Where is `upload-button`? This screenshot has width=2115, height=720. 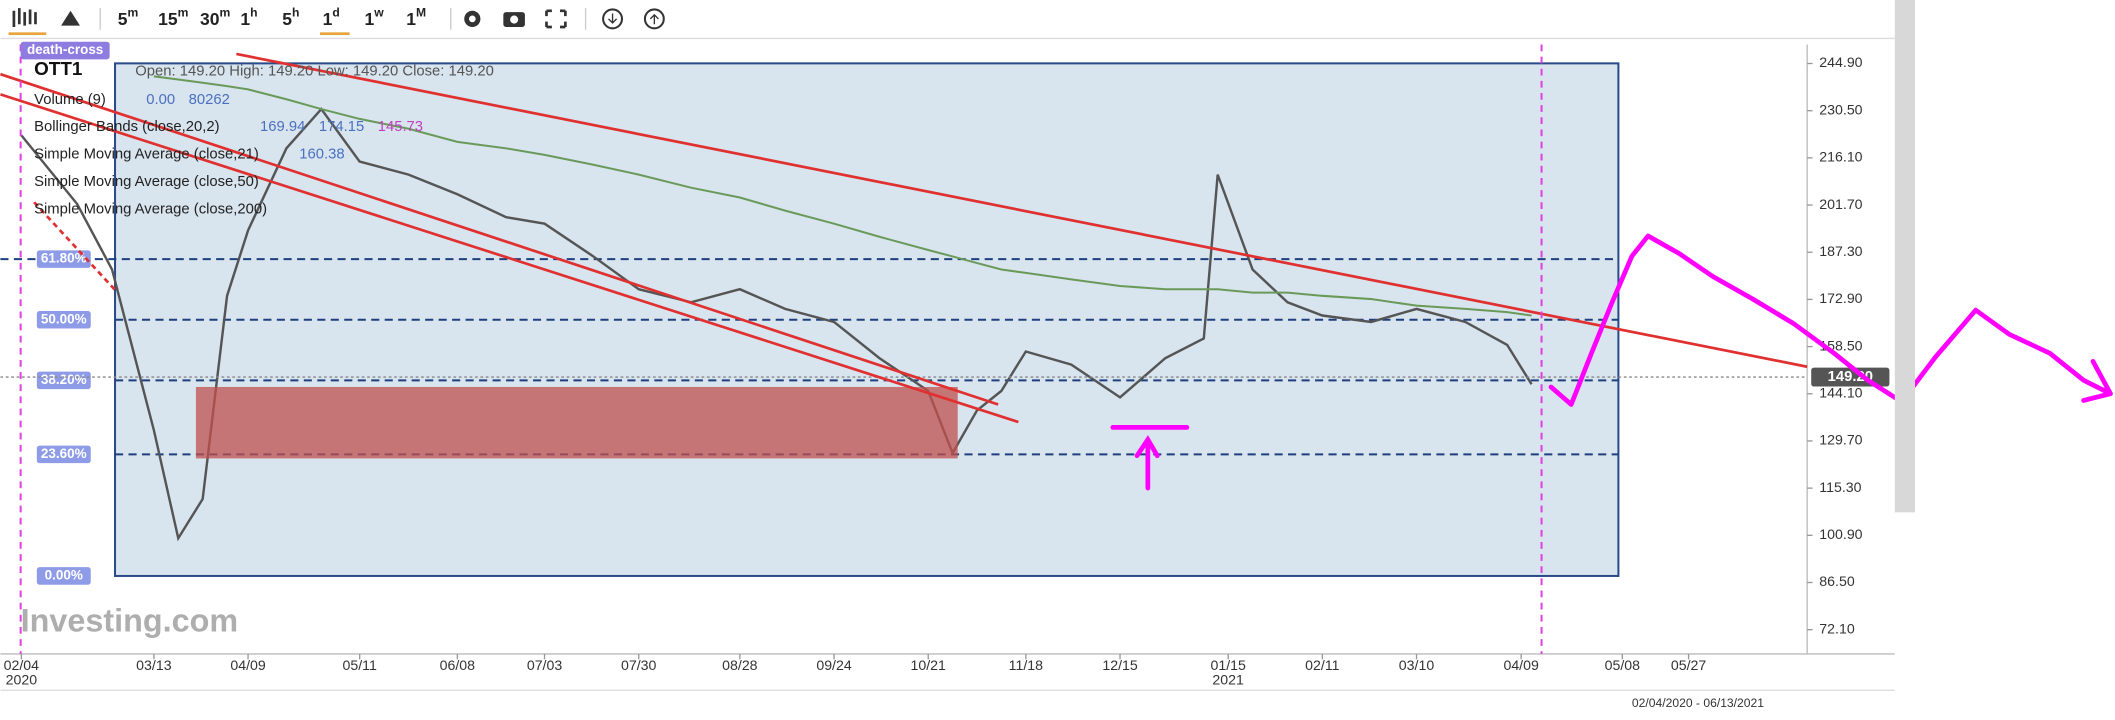
upload-button is located at coordinates (654, 19).